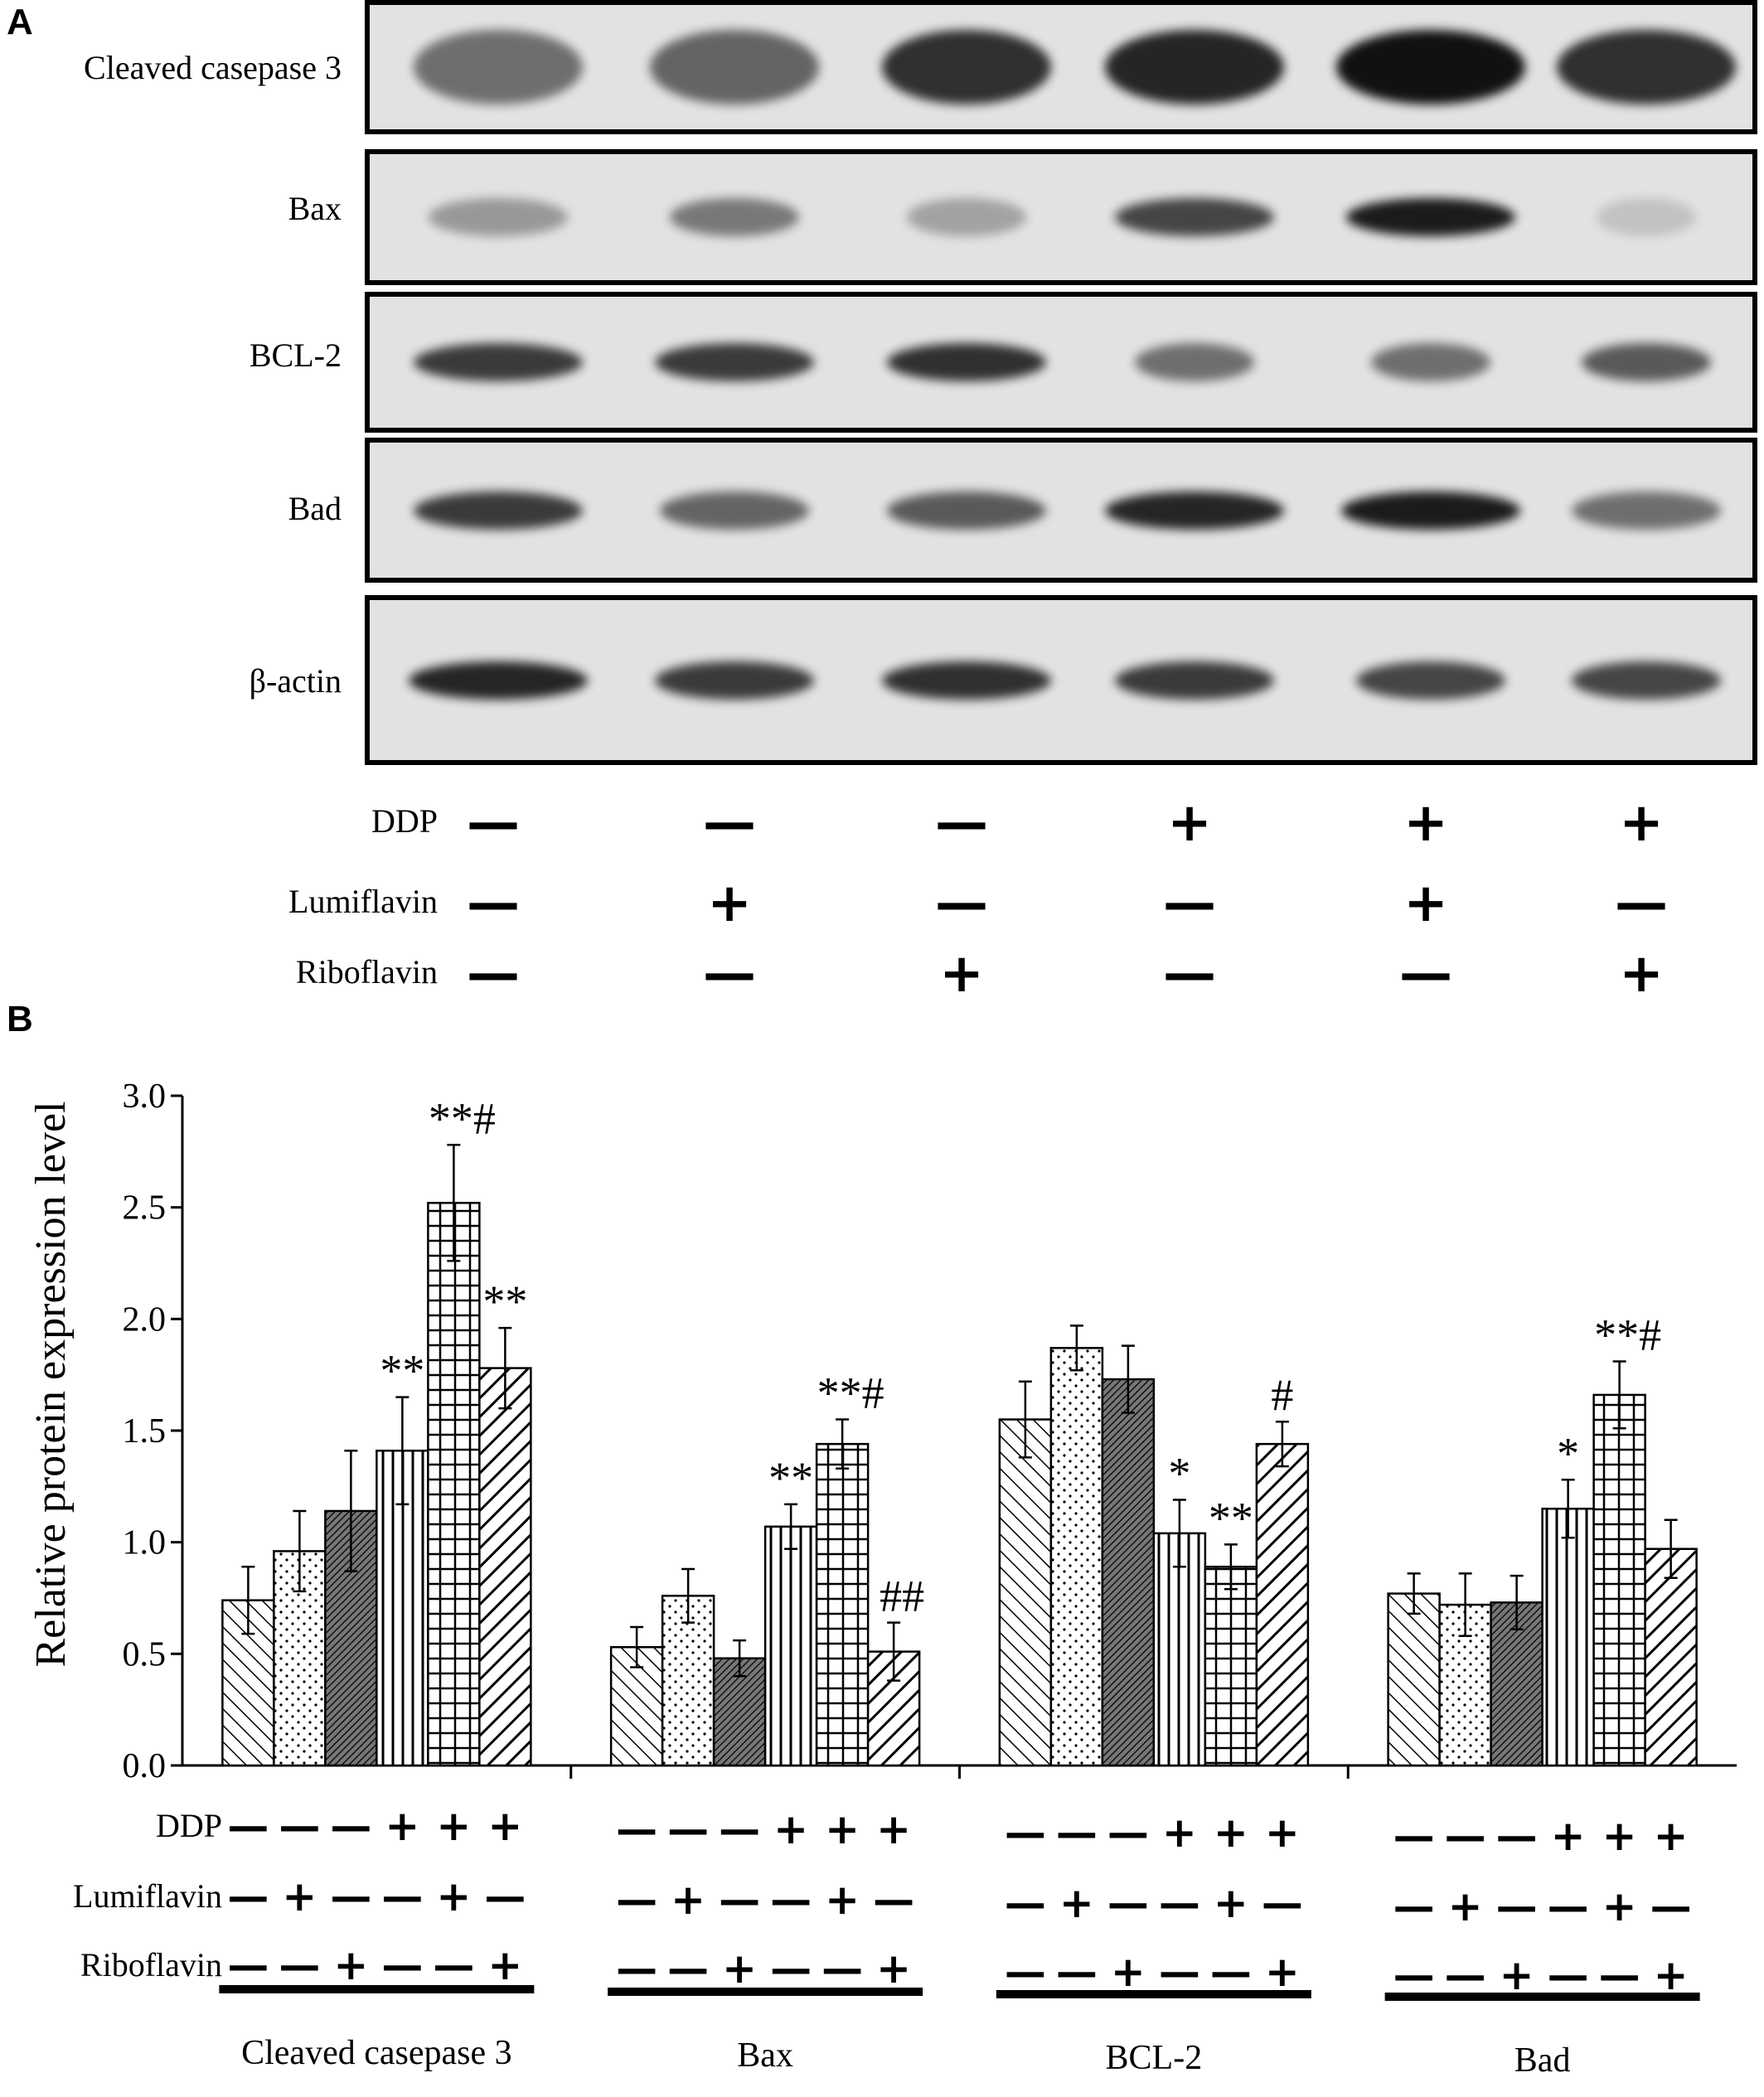 The image size is (1764, 2097). I want to click on panel-b-letter: B, so click(20, 1019).